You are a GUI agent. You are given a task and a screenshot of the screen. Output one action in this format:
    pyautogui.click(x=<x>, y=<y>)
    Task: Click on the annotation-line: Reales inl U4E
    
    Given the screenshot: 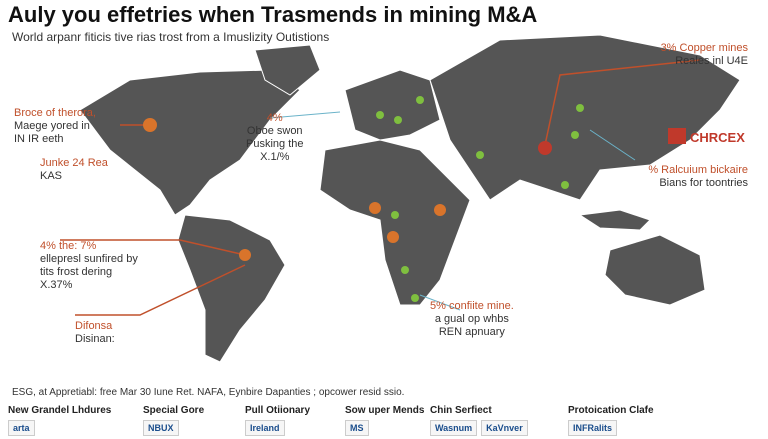 What is the action you would take?
    pyautogui.click(x=711, y=61)
    